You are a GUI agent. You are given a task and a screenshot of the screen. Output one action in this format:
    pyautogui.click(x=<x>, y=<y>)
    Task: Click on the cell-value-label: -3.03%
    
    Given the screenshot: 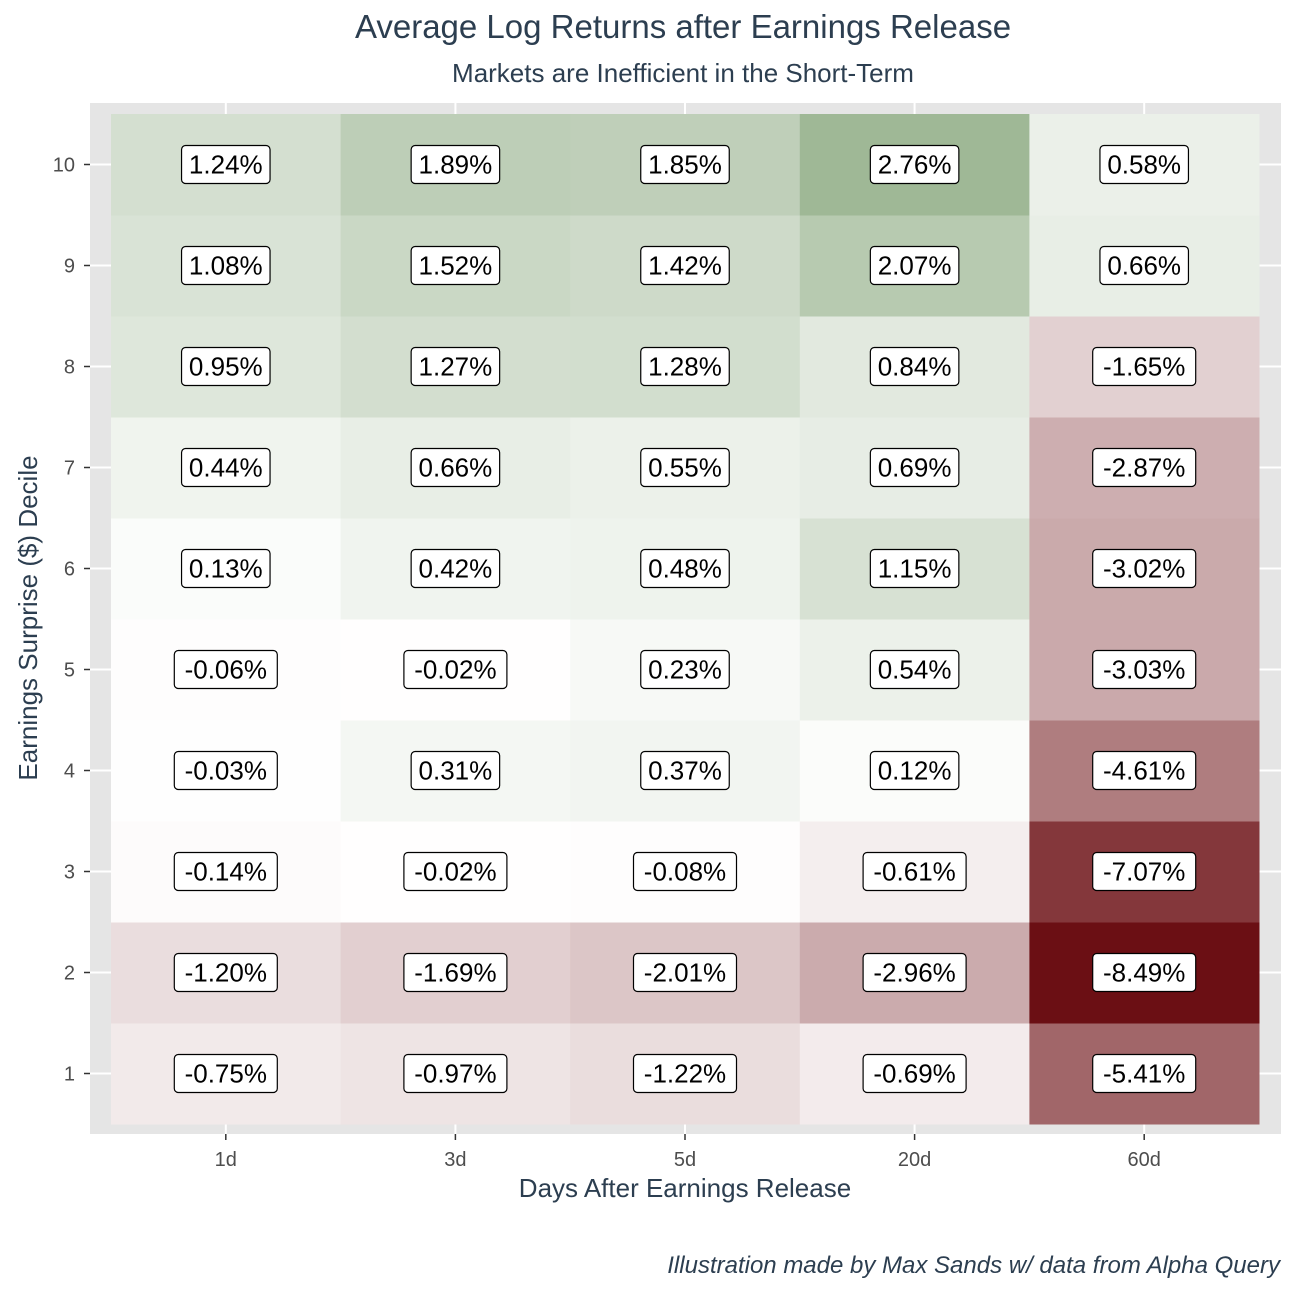 What is the action you would take?
    pyautogui.click(x=1144, y=670)
    